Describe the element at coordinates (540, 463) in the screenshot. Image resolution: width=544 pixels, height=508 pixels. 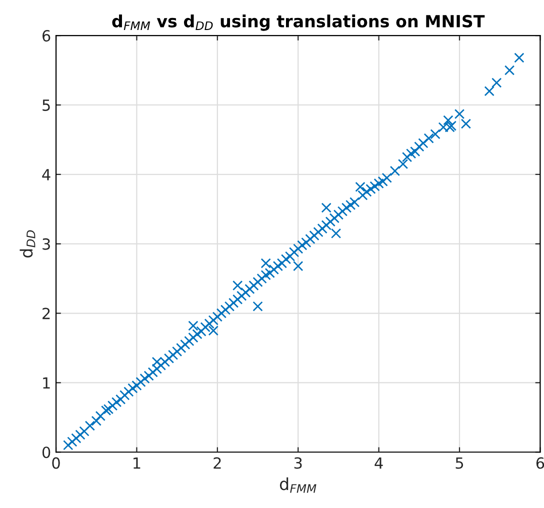
I see `x-tick-label: 6` at that location.